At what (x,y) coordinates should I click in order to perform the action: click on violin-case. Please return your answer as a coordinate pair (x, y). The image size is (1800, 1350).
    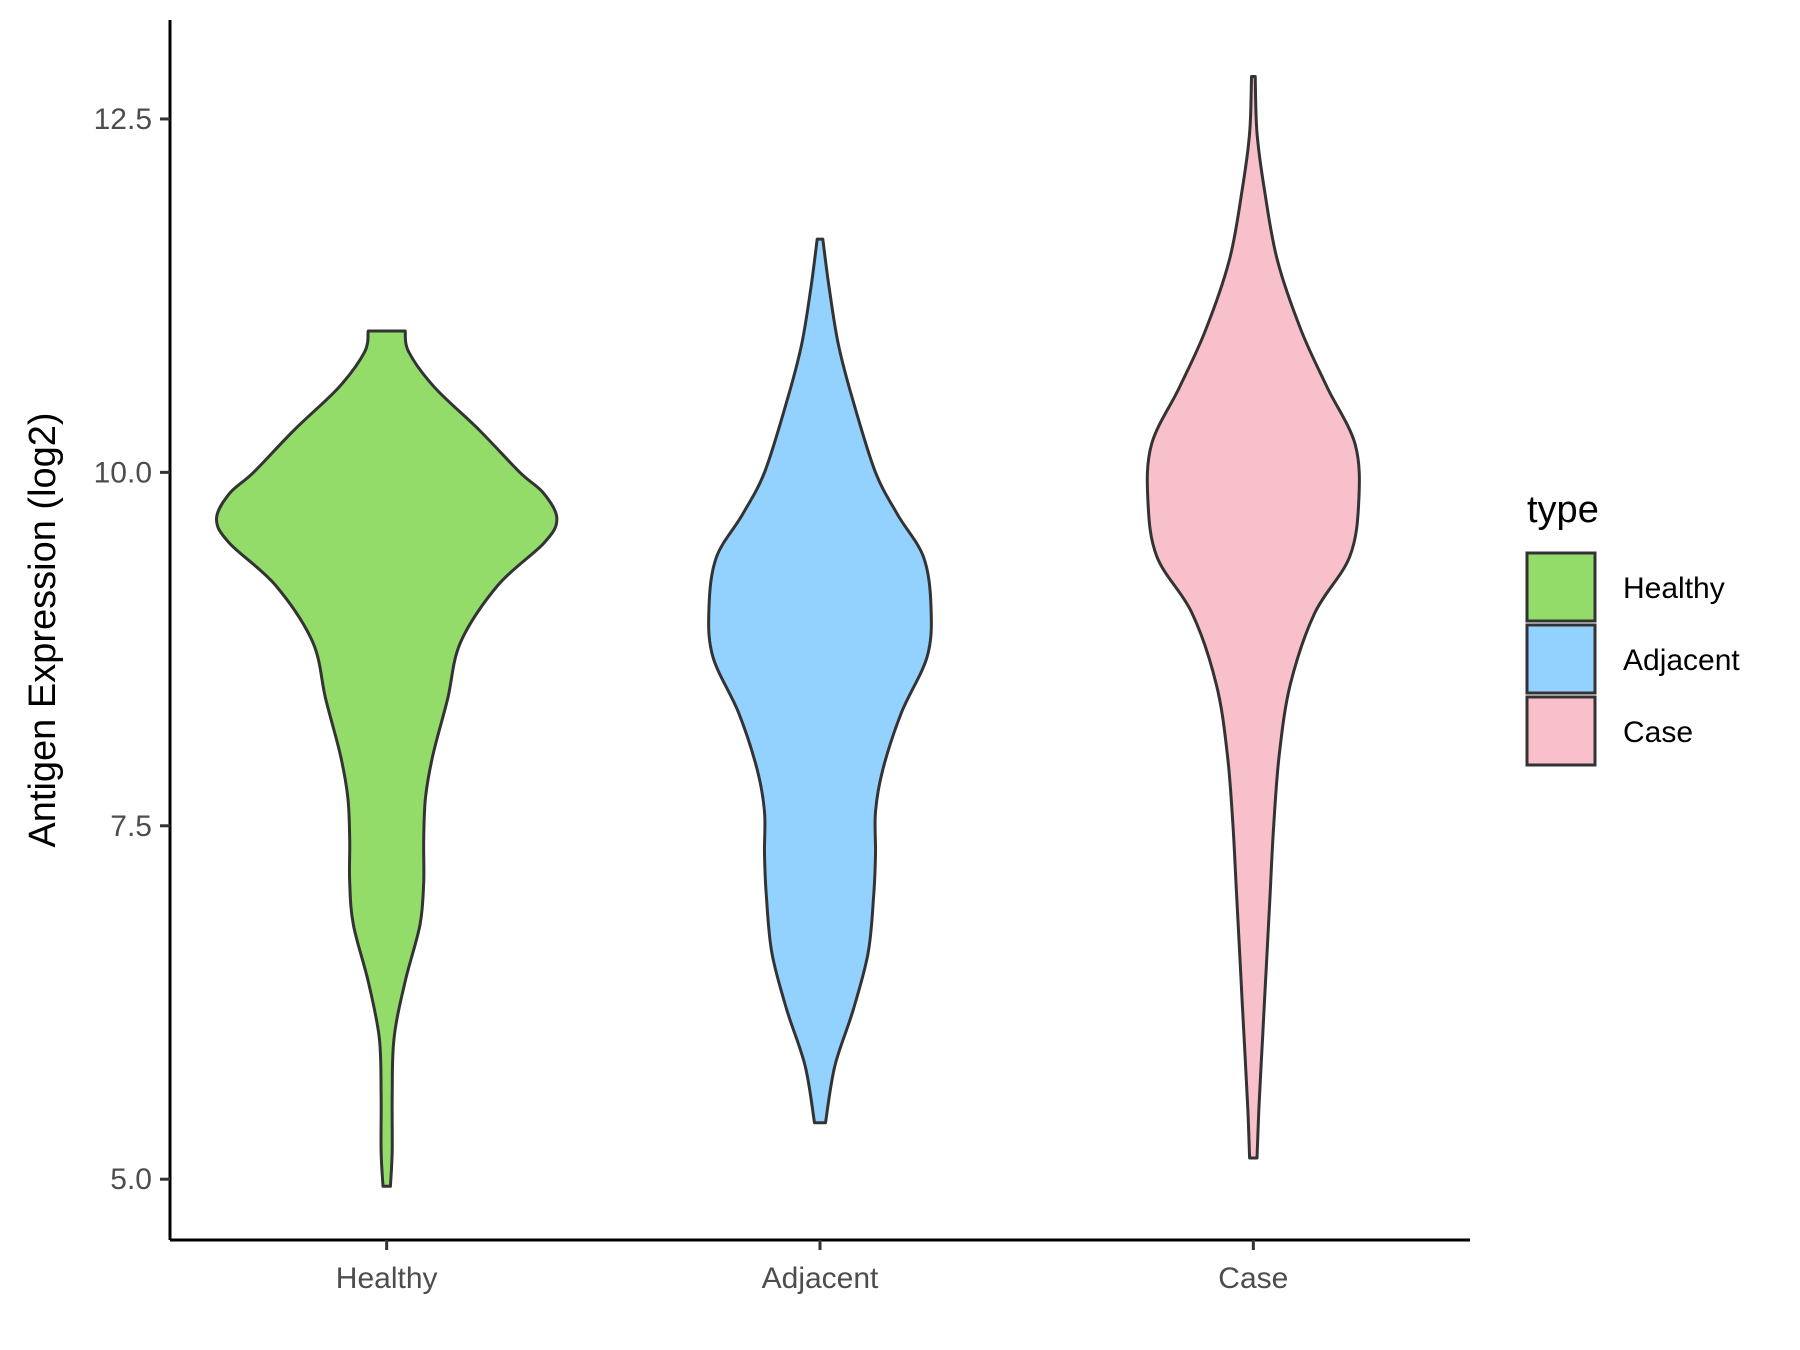
    Looking at the image, I should click on (1253, 617).